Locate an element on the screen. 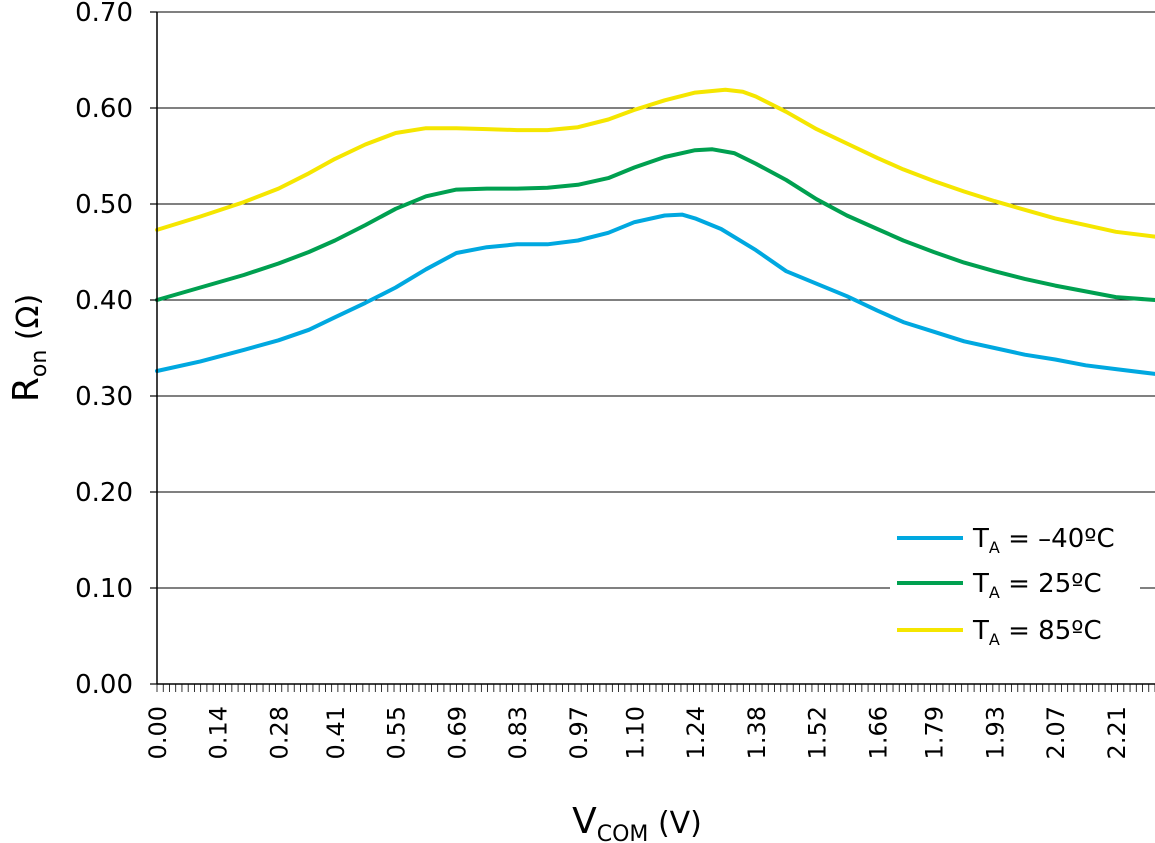 This screenshot has width=1155, height=843. legend-label-room: TA = 25ºC is located at coordinates (1037, 585).